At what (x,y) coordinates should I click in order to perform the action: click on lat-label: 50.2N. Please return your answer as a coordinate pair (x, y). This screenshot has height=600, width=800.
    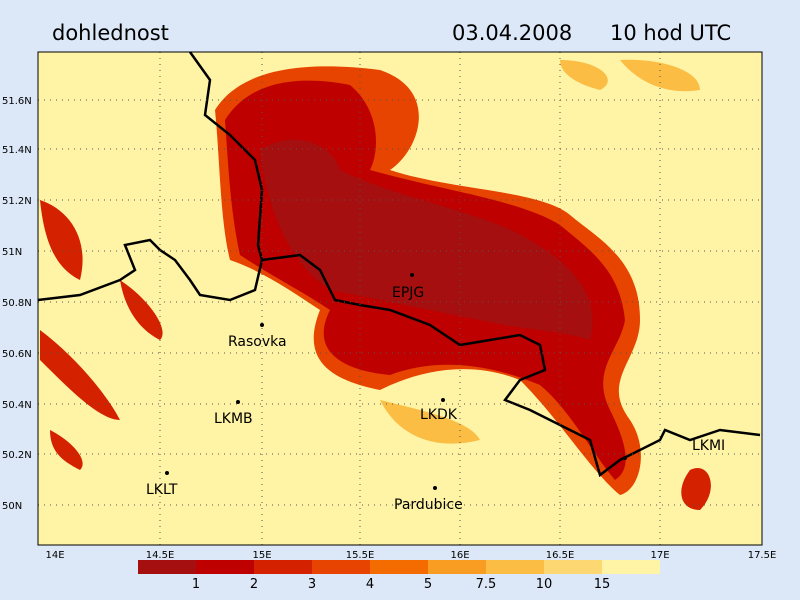
    Looking at the image, I should click on (17, 455).